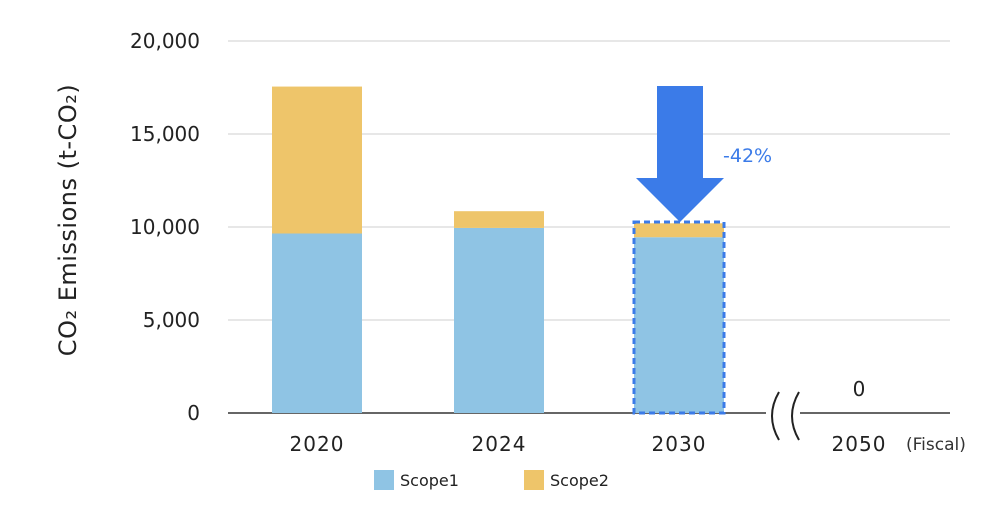 The width and height of the screenshot is (1001, 510). I want to click on legend-label-scope1: Scope1, so click(429, 480).